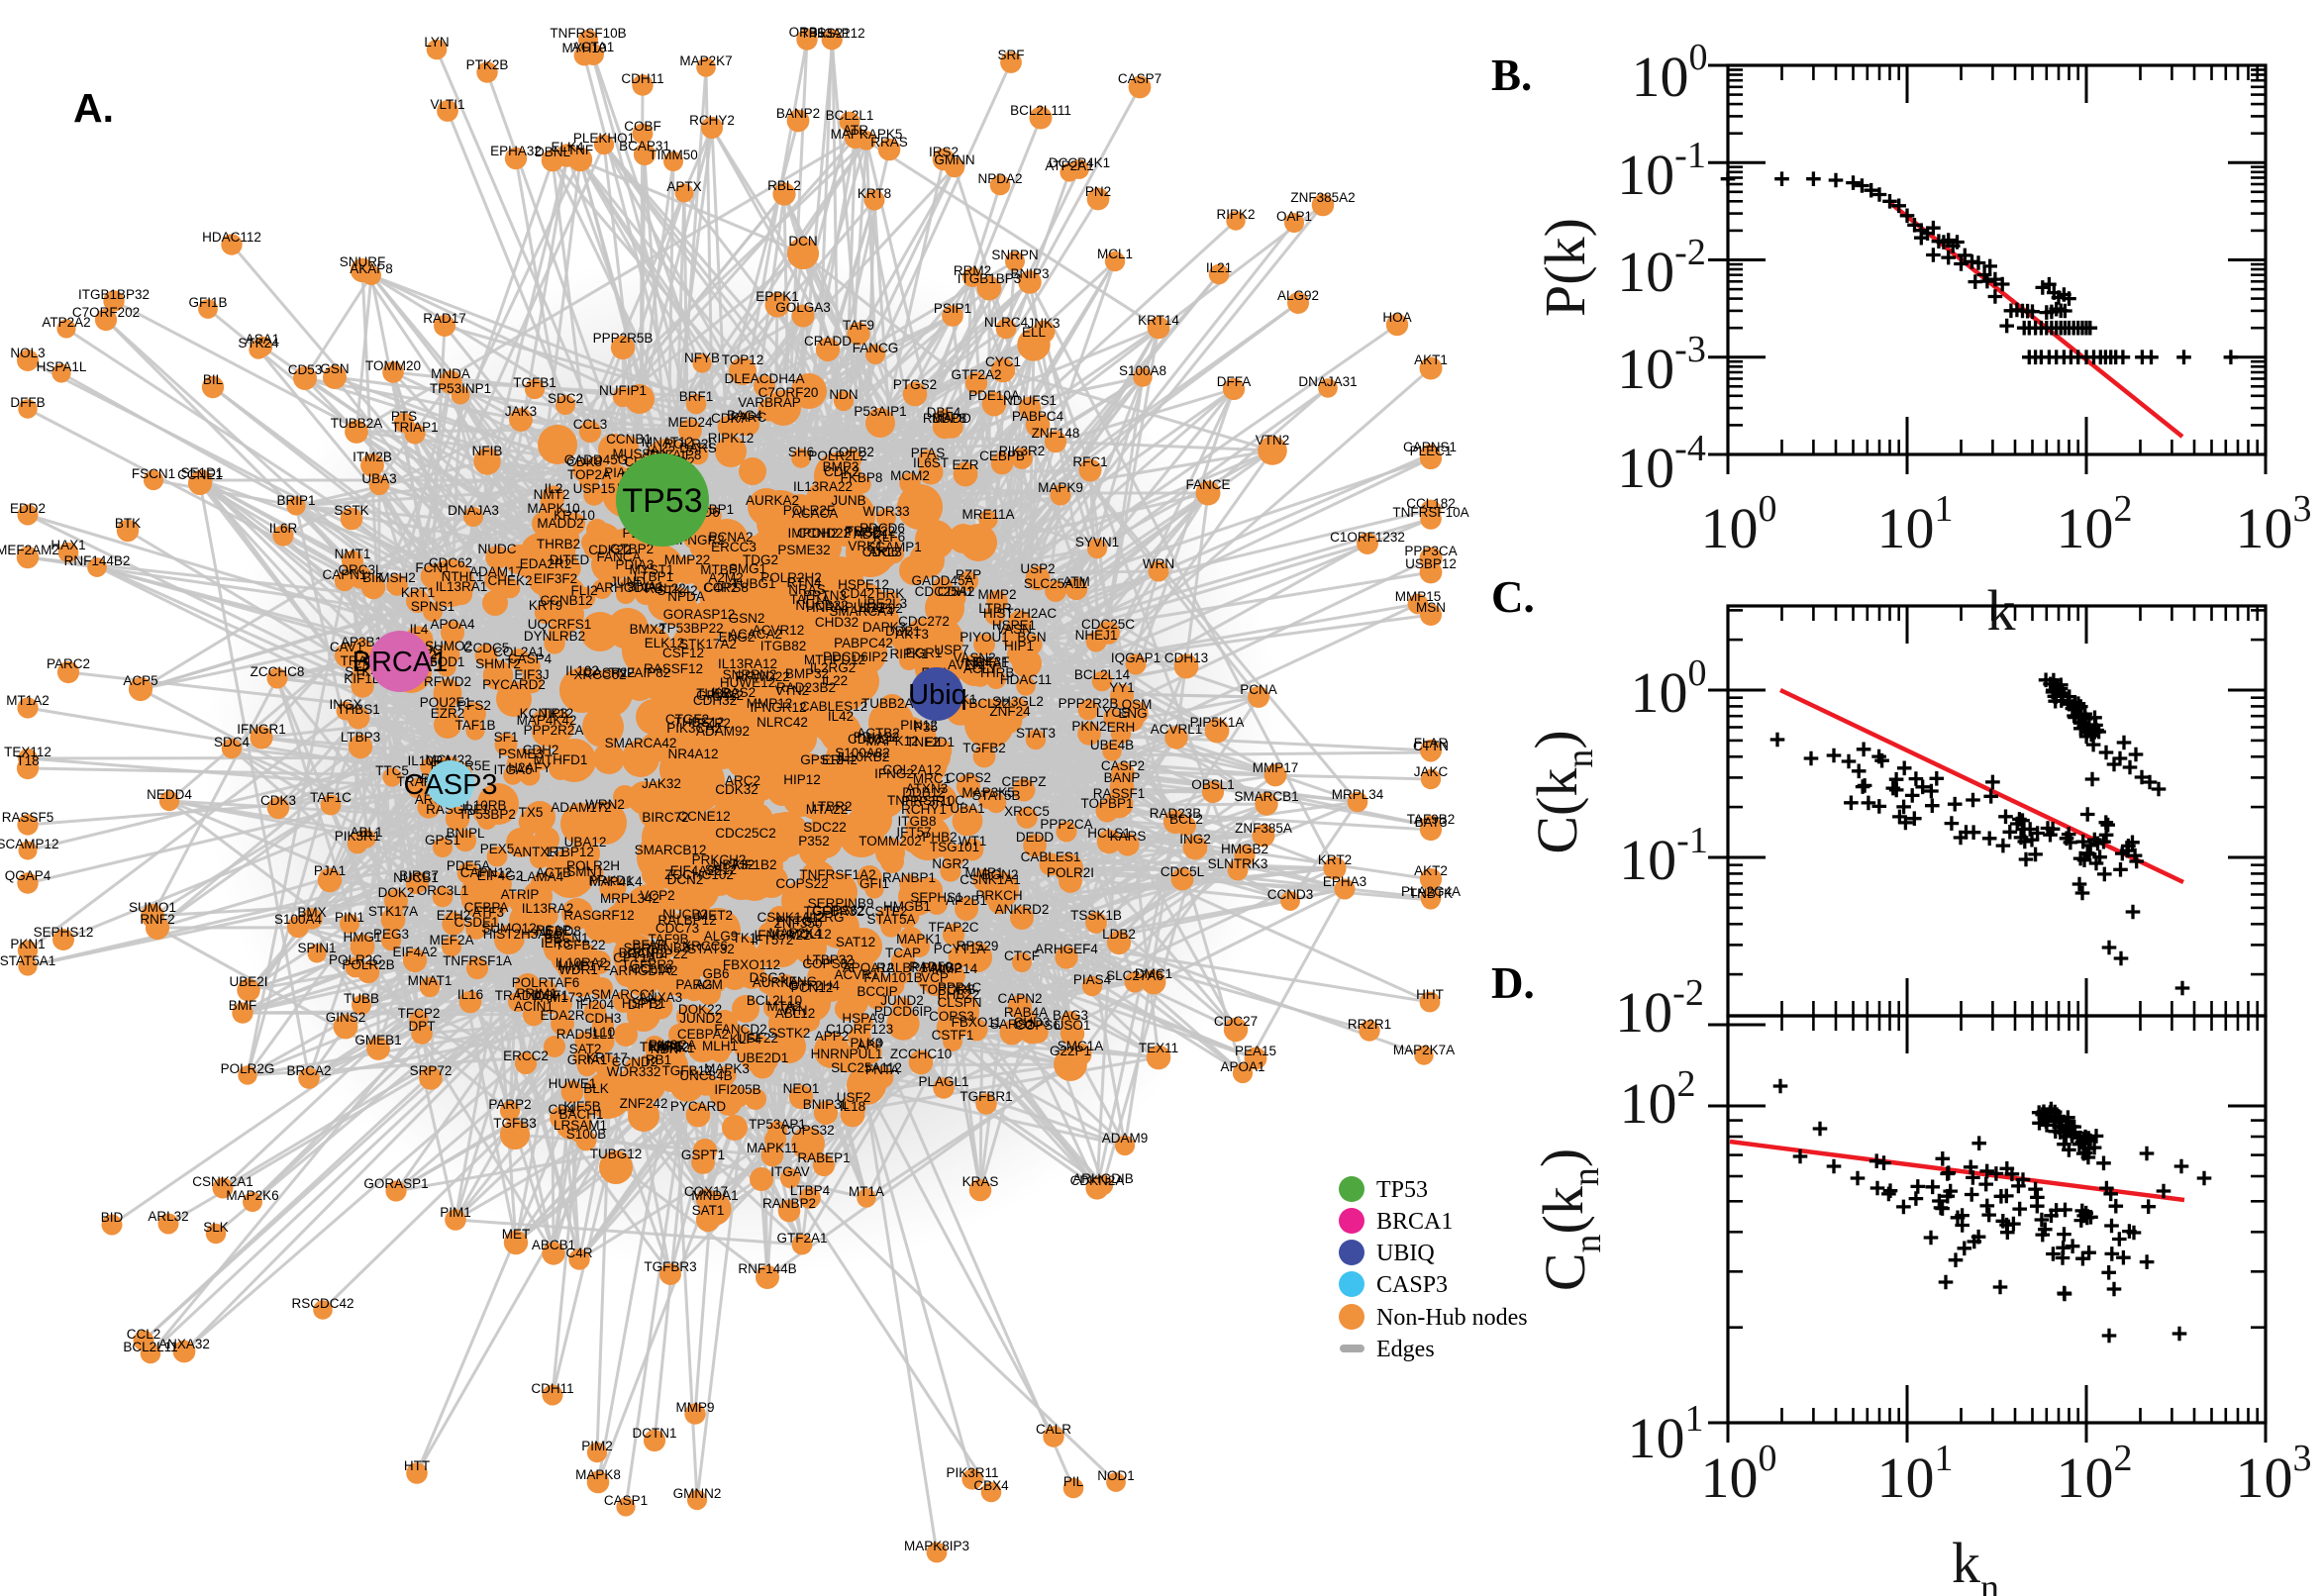  I want to click on svg-text: USP2, so click(1037, 569).